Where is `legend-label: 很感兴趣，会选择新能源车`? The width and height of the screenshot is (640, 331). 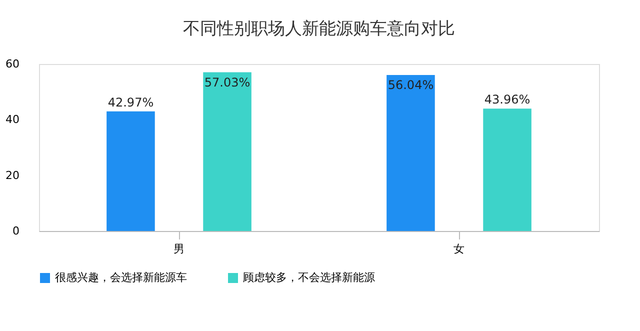 legend-label: 很感兴趣，会选择新能源车 is located at coordinates (121, 277).